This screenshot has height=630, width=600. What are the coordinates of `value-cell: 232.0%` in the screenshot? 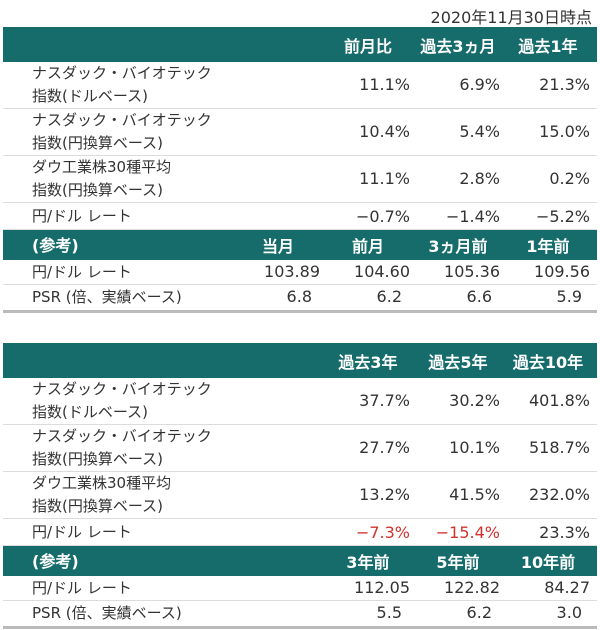 It's located at (559, 494).